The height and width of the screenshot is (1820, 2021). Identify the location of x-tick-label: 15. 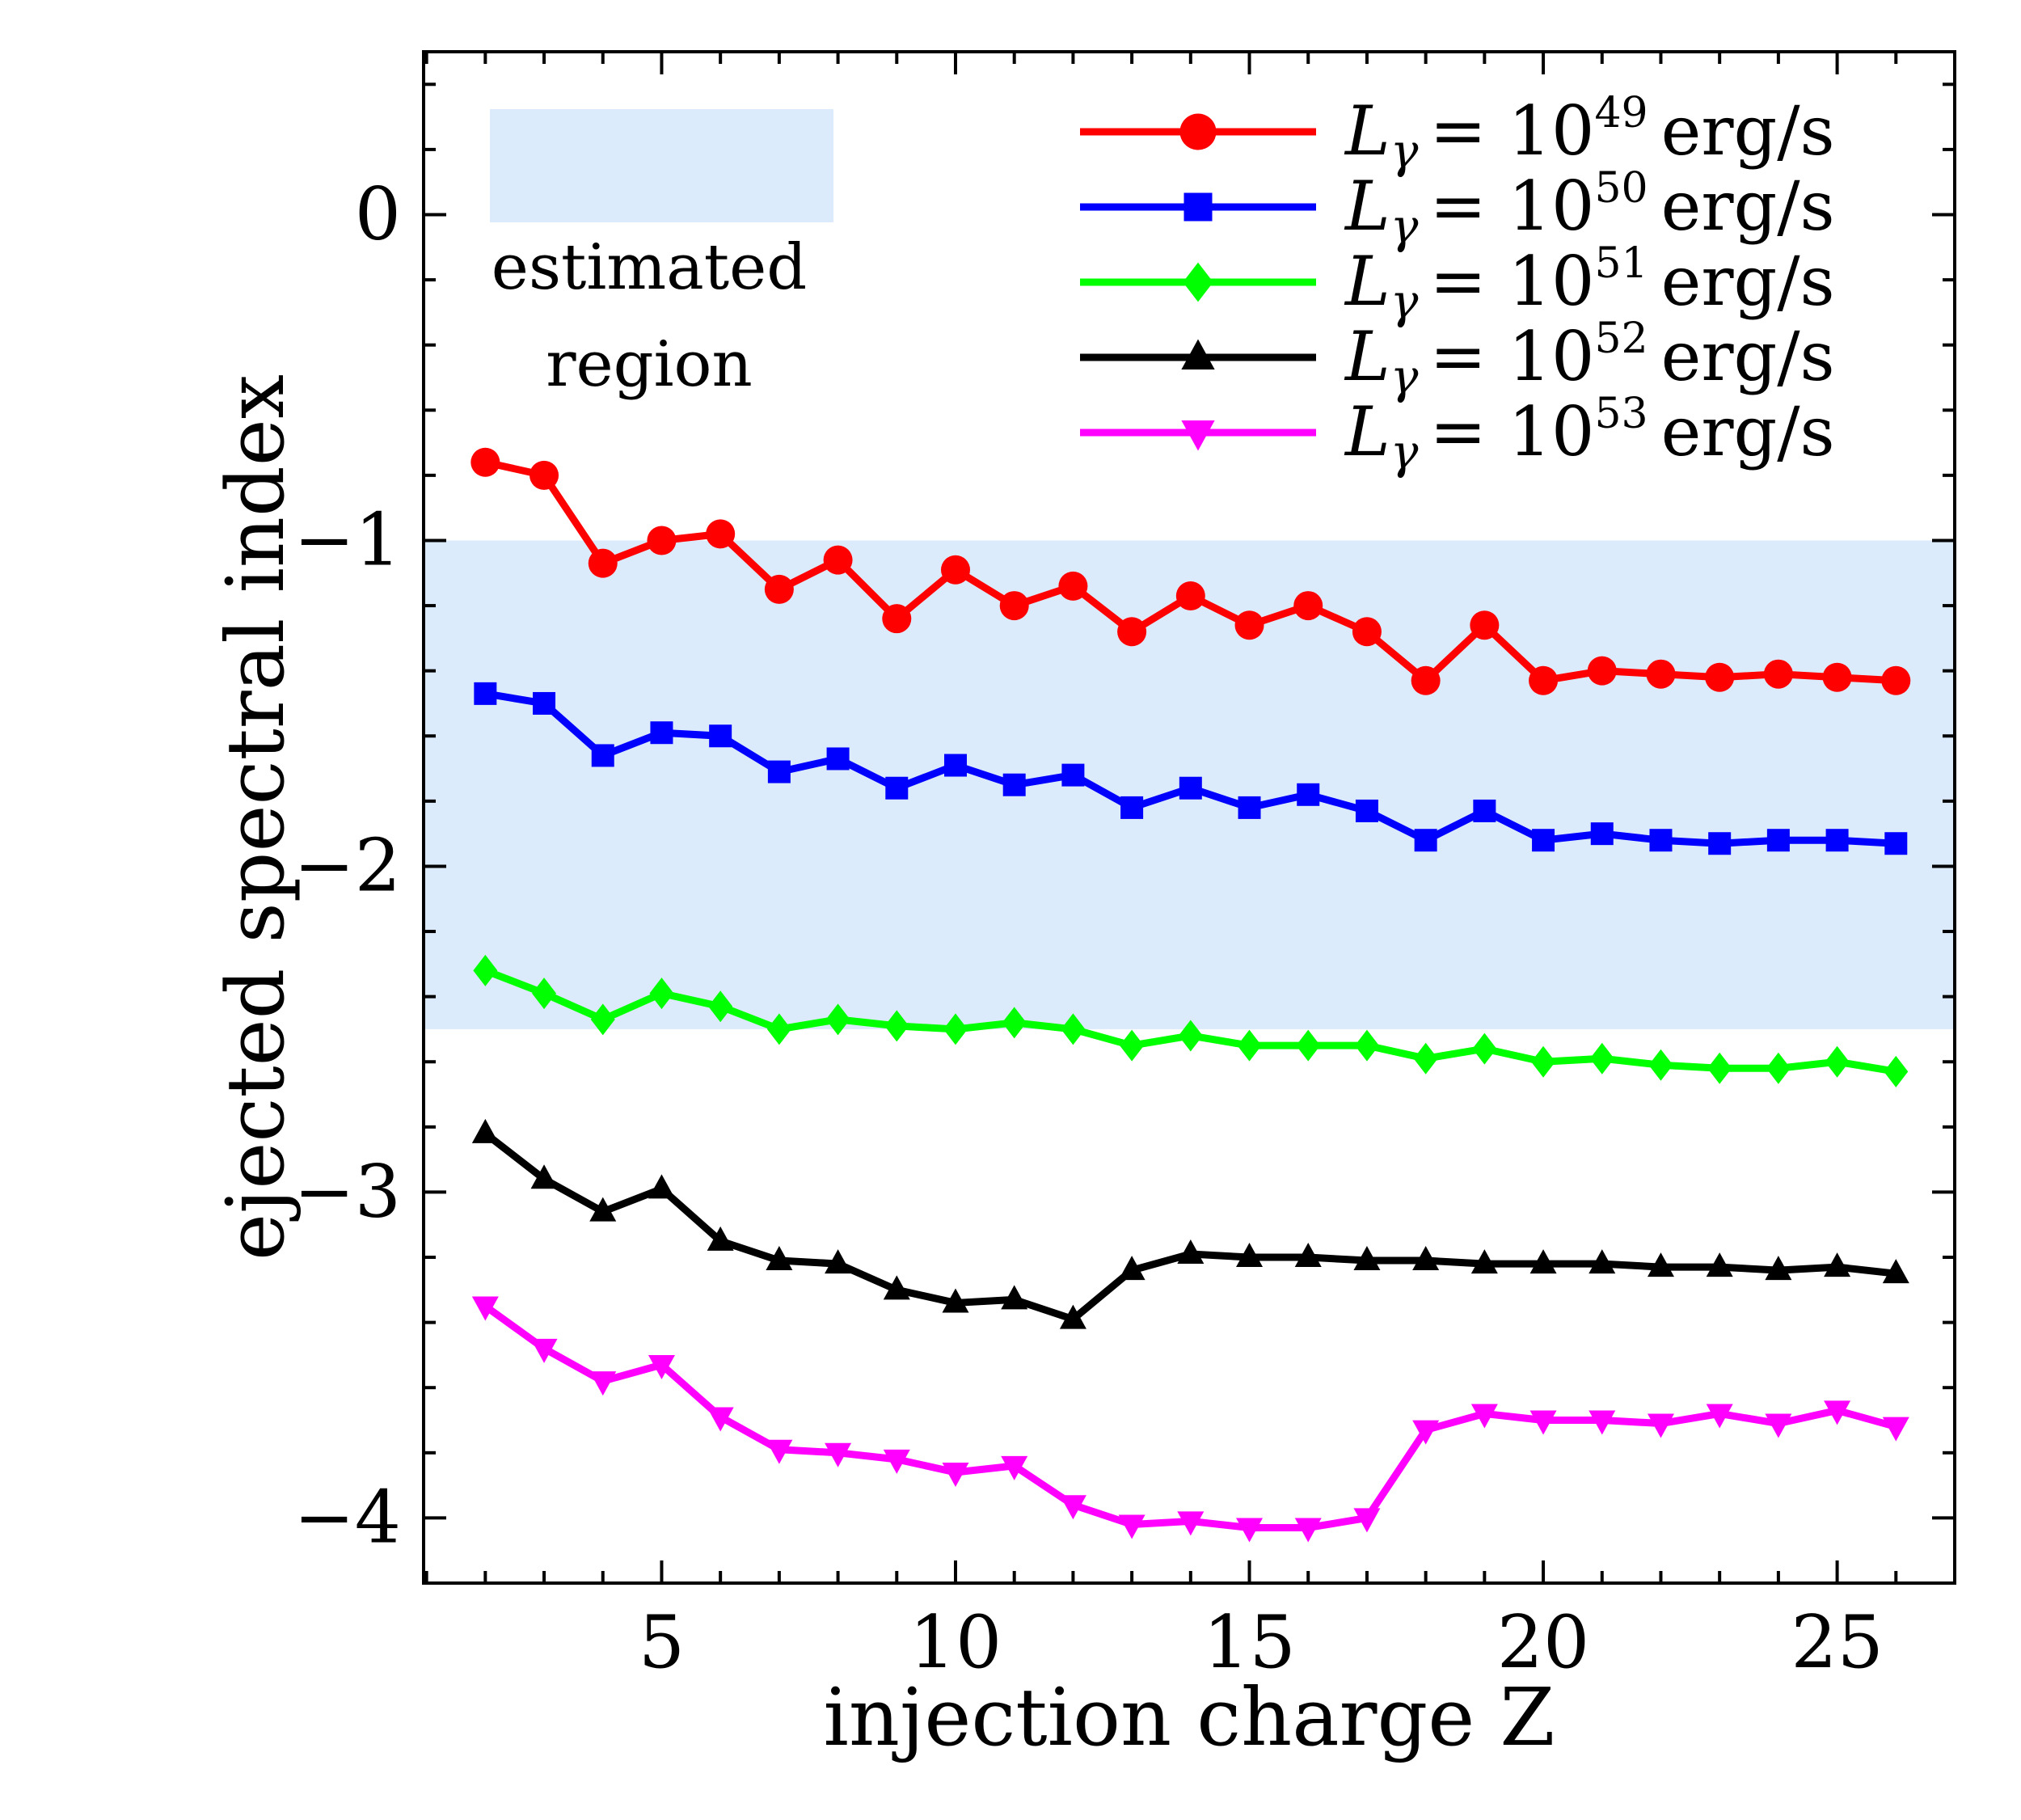
(1250, 1642).